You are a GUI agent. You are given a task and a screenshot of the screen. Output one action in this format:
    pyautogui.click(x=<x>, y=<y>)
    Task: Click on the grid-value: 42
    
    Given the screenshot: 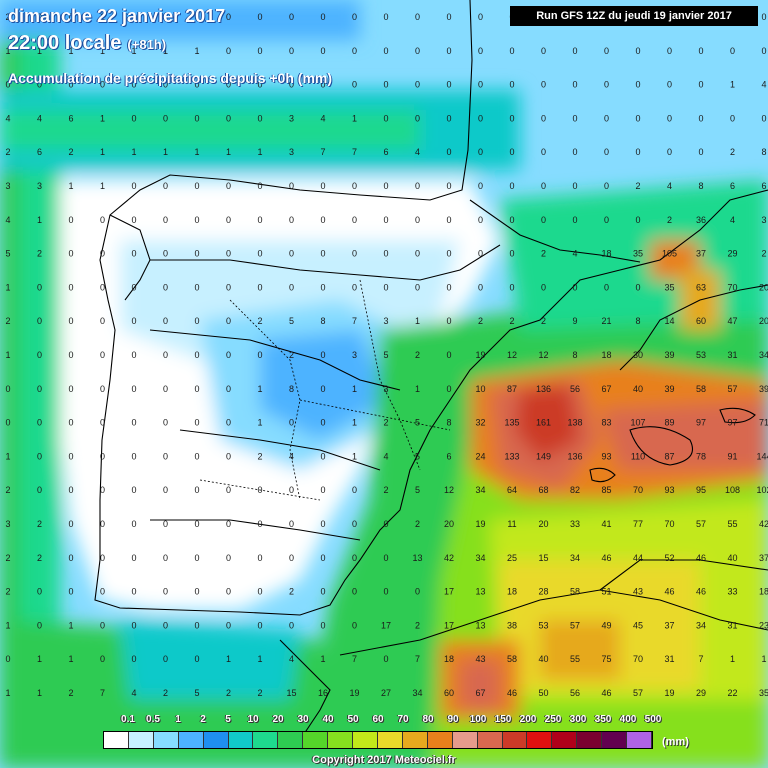 What is the action you would take?
    pyautogui.click(x=763, y=524)
    